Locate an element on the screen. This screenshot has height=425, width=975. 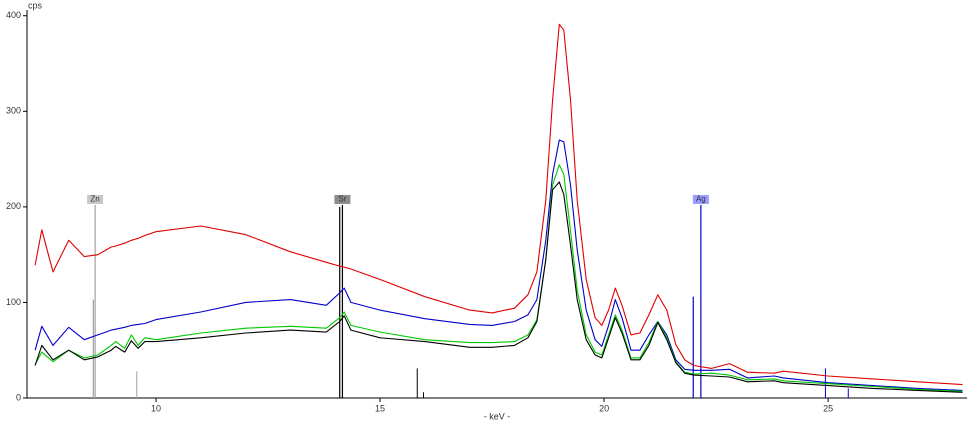
element-label: Ag is located at coordinates (701, 199).